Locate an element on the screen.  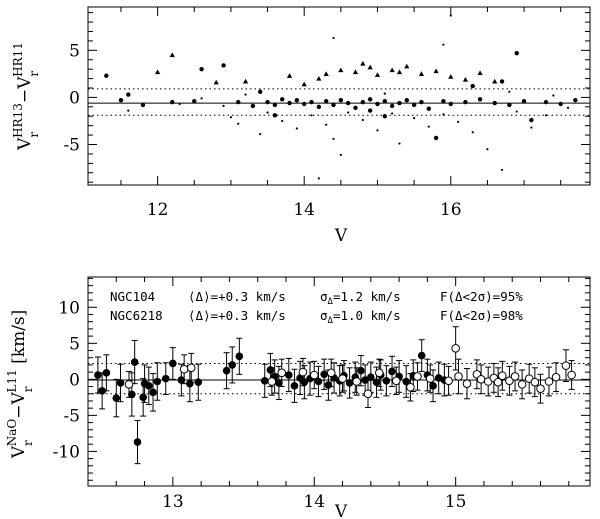
top-y-tick-label: 0 is located at coordinates (74, 98).